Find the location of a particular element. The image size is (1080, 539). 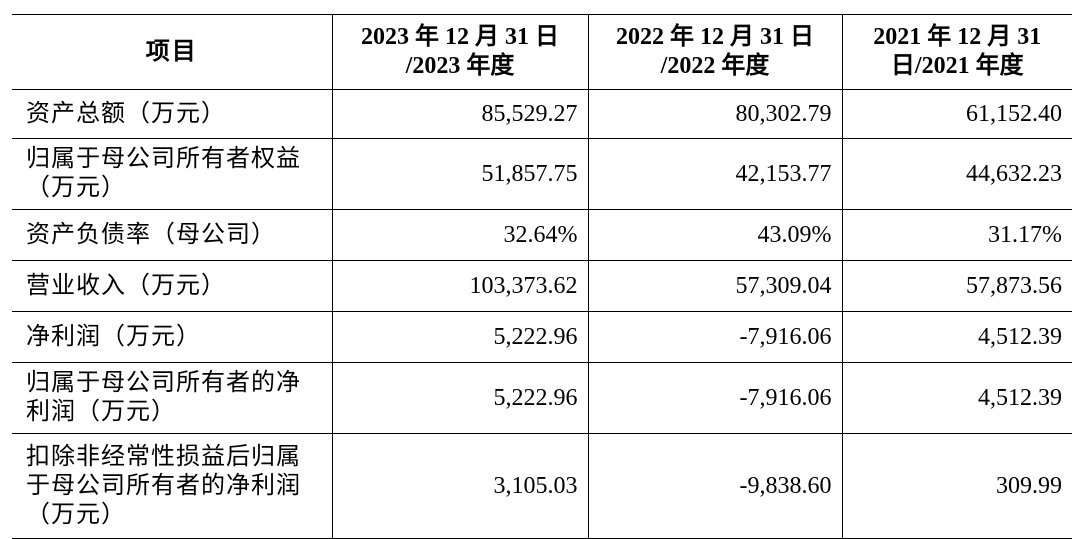

value-cell: 42,153.77 is located at coordinates (714, 174).